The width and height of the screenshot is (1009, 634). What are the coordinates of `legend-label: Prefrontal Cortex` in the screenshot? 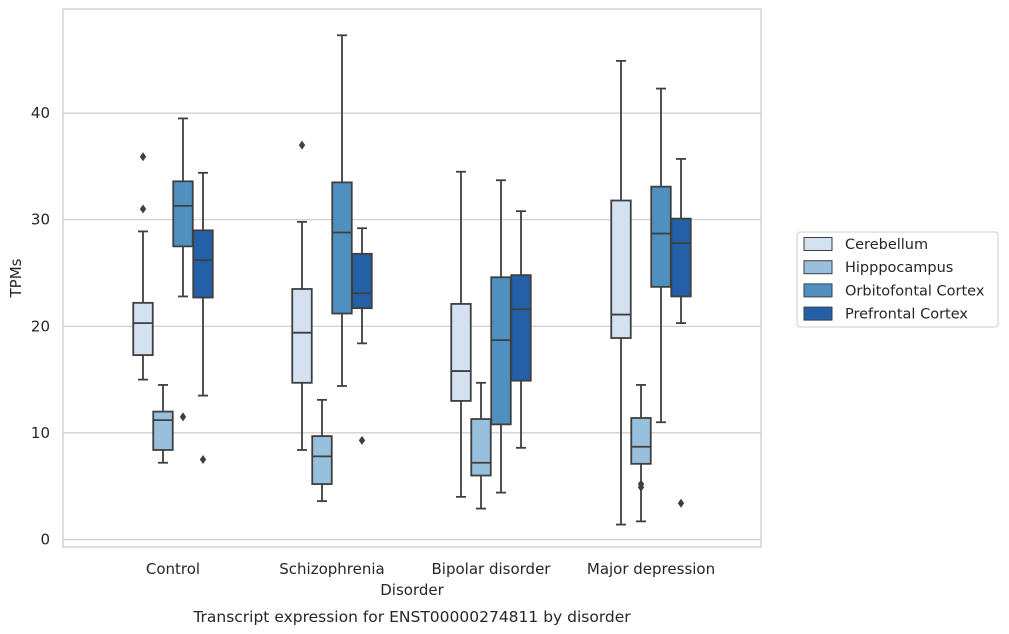 It's located at (906, 315).